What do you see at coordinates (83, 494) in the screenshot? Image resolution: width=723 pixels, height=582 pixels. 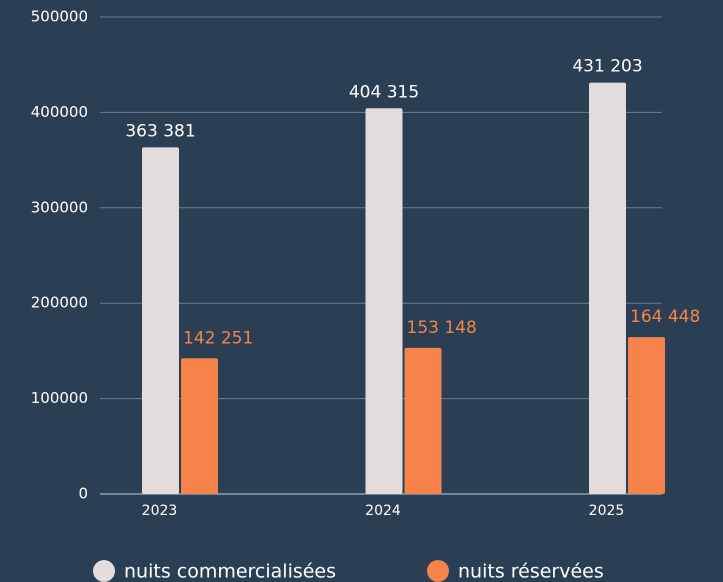 I see `y-tick-label: 0` at bounding box center [83, 494].